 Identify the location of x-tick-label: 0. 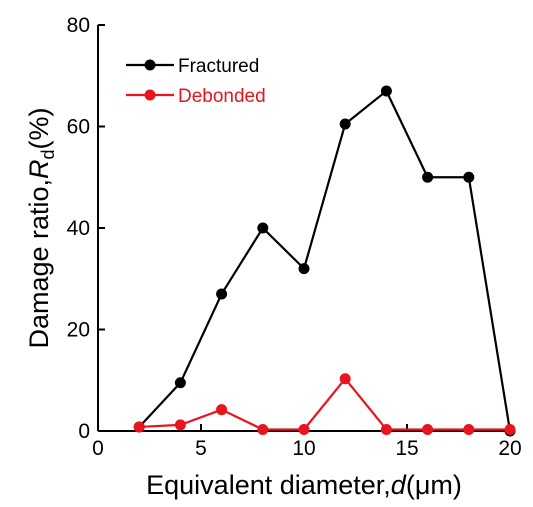
(98, 448).